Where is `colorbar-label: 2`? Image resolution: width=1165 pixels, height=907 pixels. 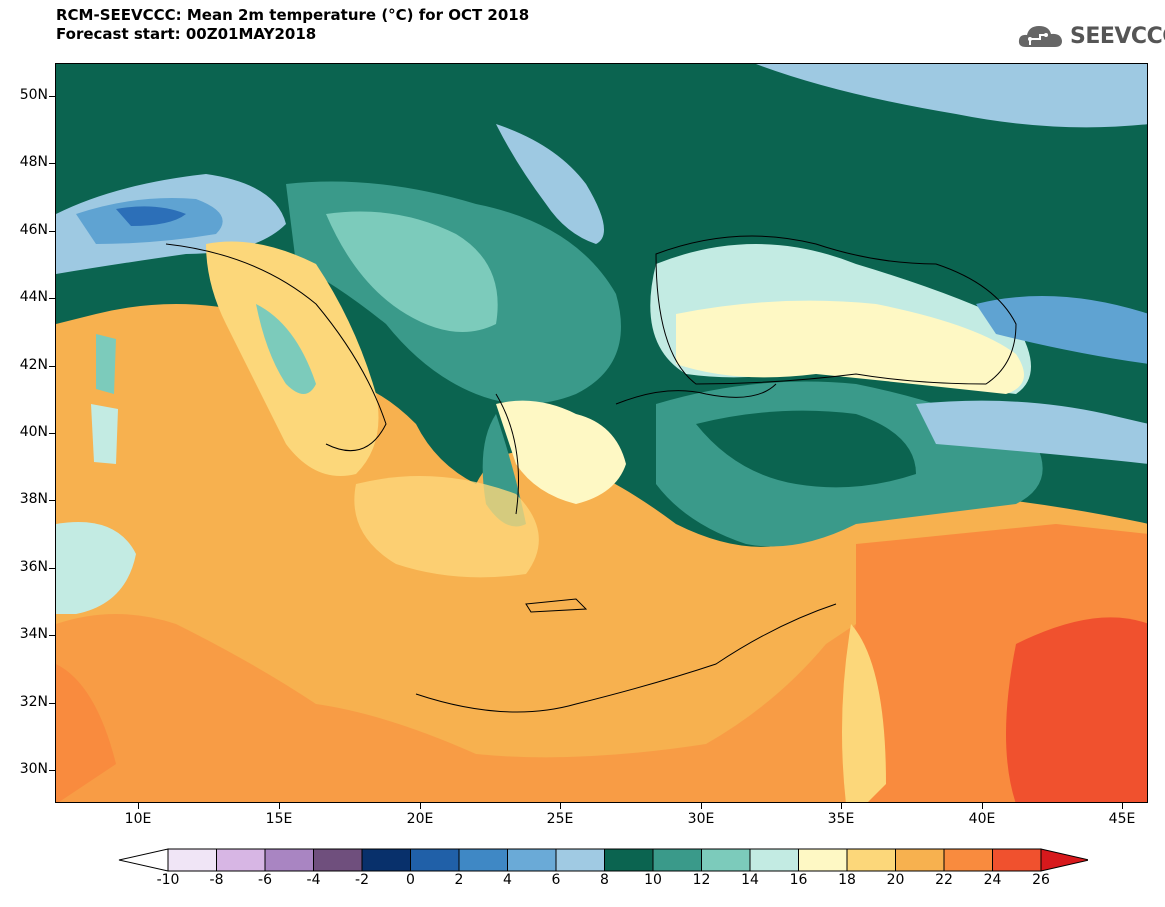
colorbar-label: 2 is located at coordinates (459, 880).